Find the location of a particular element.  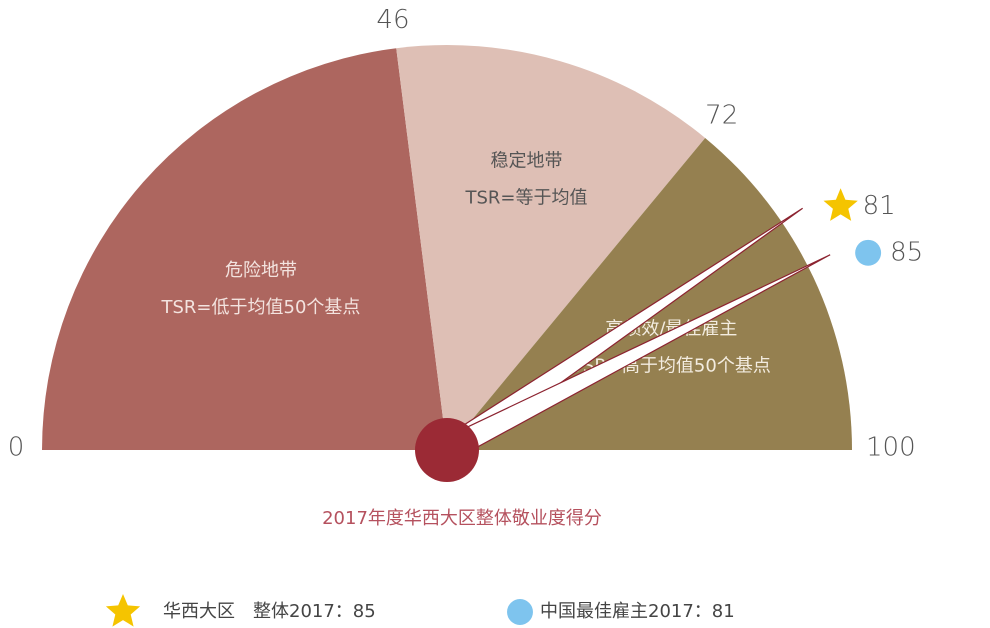

segment-label: 危险地带 is located at coordinates (261, 270).